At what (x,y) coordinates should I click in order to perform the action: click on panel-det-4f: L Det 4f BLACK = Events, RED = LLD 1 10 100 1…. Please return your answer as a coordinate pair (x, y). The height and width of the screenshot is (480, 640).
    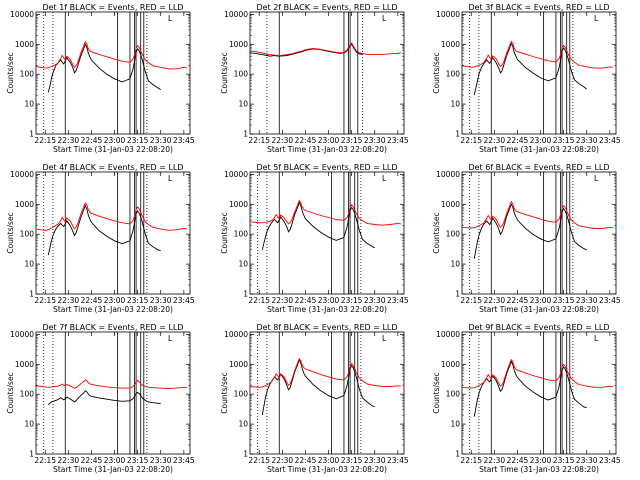
    Looking at the image, I should click on (100, 238).